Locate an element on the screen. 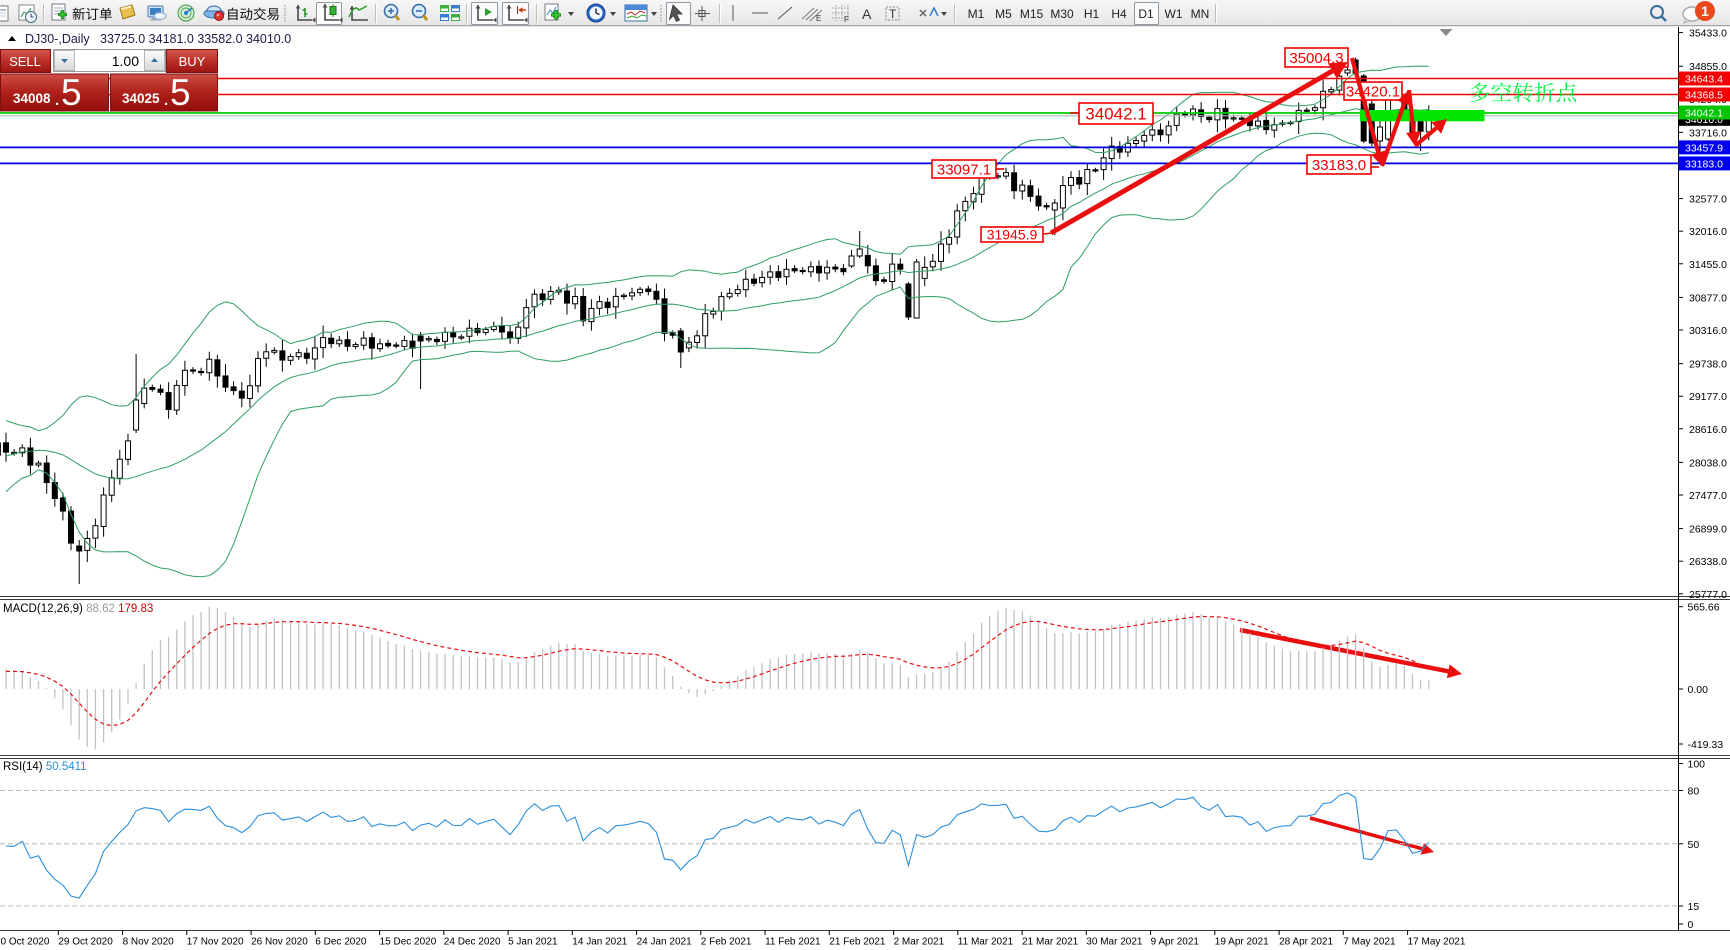  svg-text: W1 is located at coordinates (1174, 14).